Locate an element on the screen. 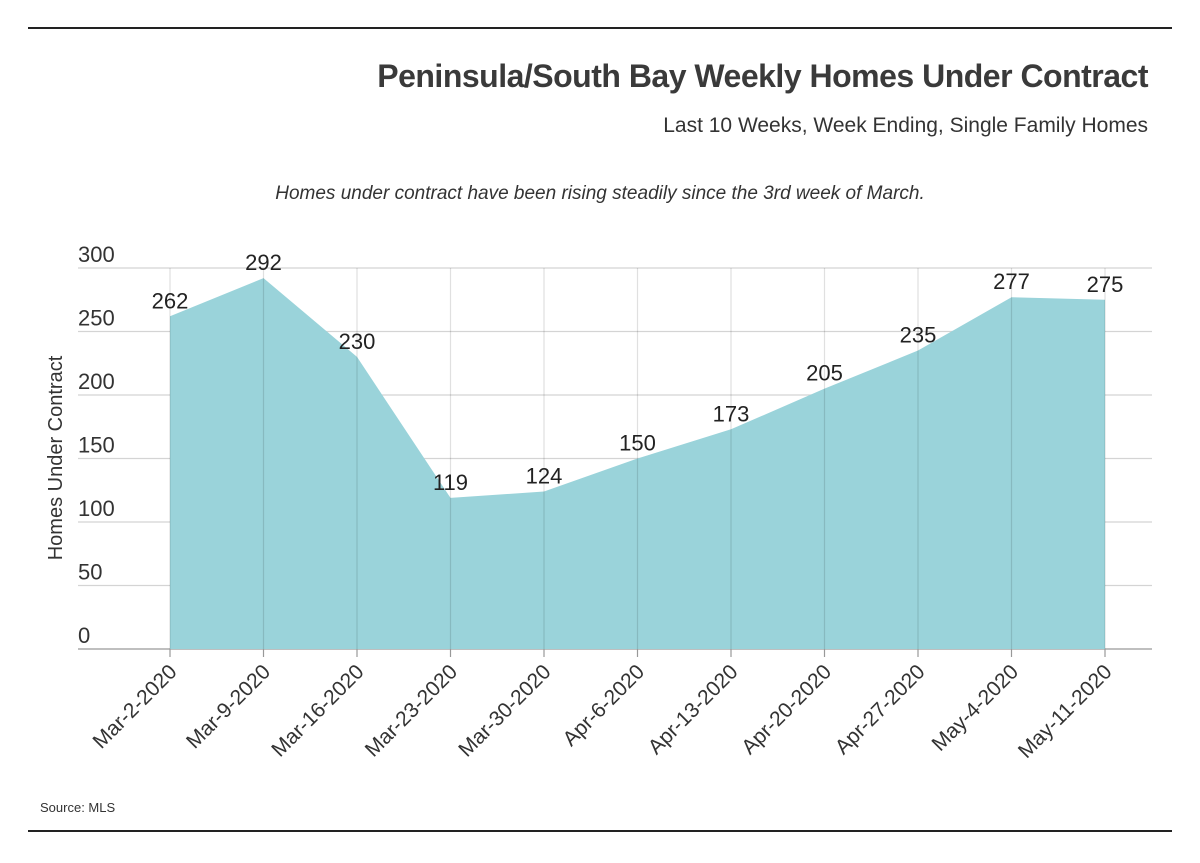  data-label: 277 is located at coordinates (1011, 281).